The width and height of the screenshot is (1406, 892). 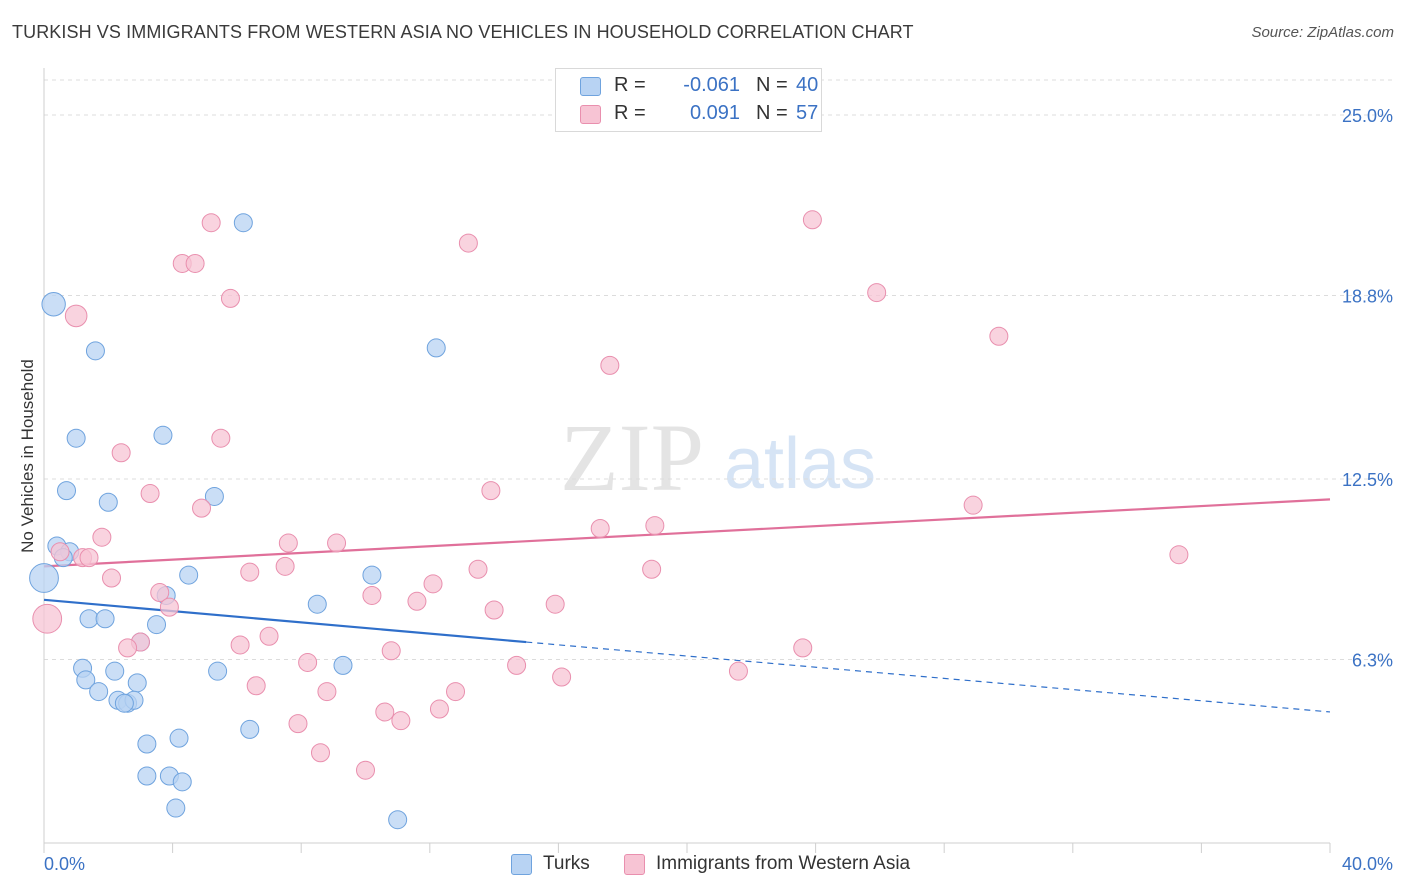 I want to click on x-tick-label-max: 40.0%, so click(x=1367, y=864).